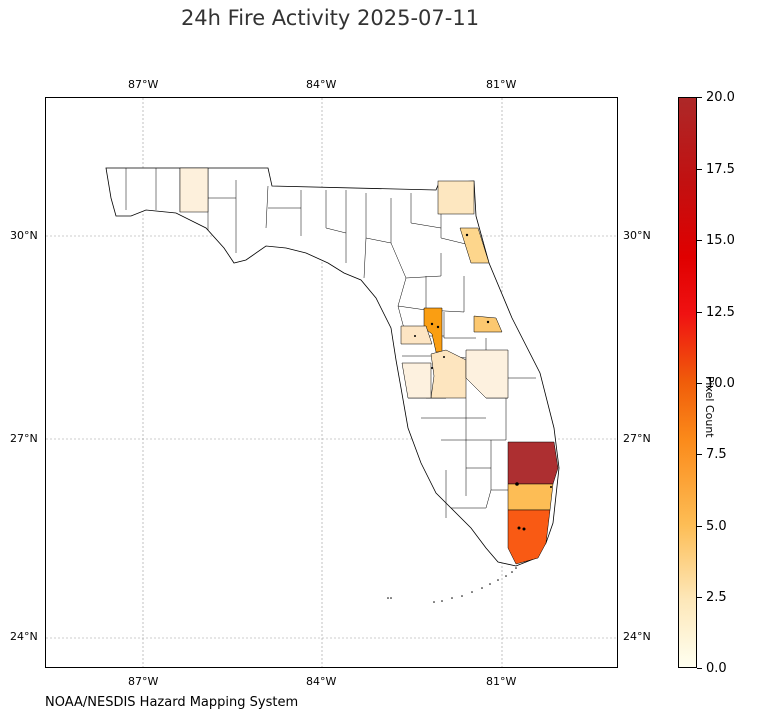 The image size is (773, 721). What do you see at coordinates (720, 97) in the screenshot?
I see `colorbar-tick-20: 20.0` at bounding box center [720, 97].